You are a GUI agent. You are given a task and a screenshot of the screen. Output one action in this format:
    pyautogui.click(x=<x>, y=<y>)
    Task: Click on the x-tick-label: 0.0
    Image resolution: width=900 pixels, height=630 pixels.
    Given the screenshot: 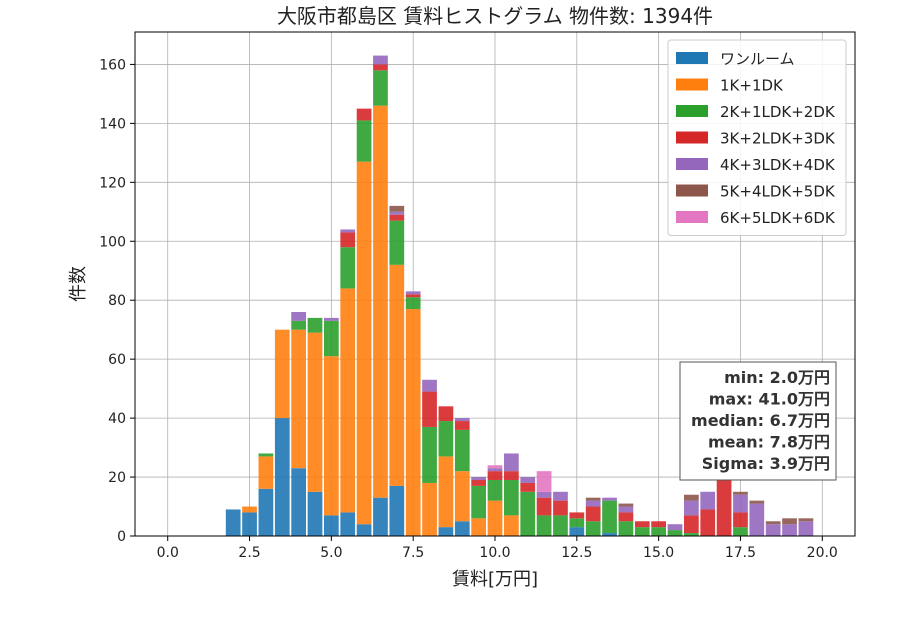 What is the action you would take?
    pyautogui.click(x=168, y=553)
    